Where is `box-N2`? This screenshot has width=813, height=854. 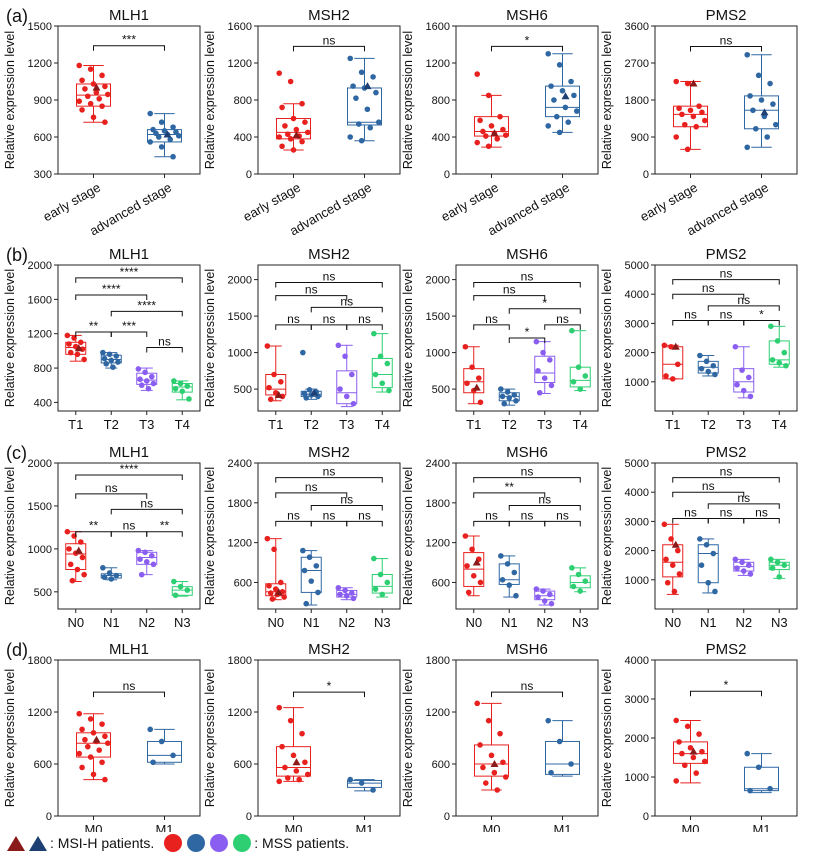
box-N2 is located at coordinates (544, 596).